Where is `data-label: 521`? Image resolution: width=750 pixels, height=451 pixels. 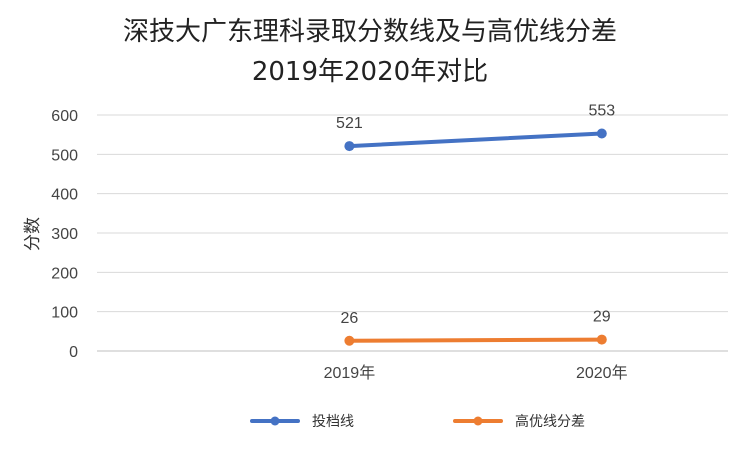 data-label: 521 is located at coordinates (349, 123).